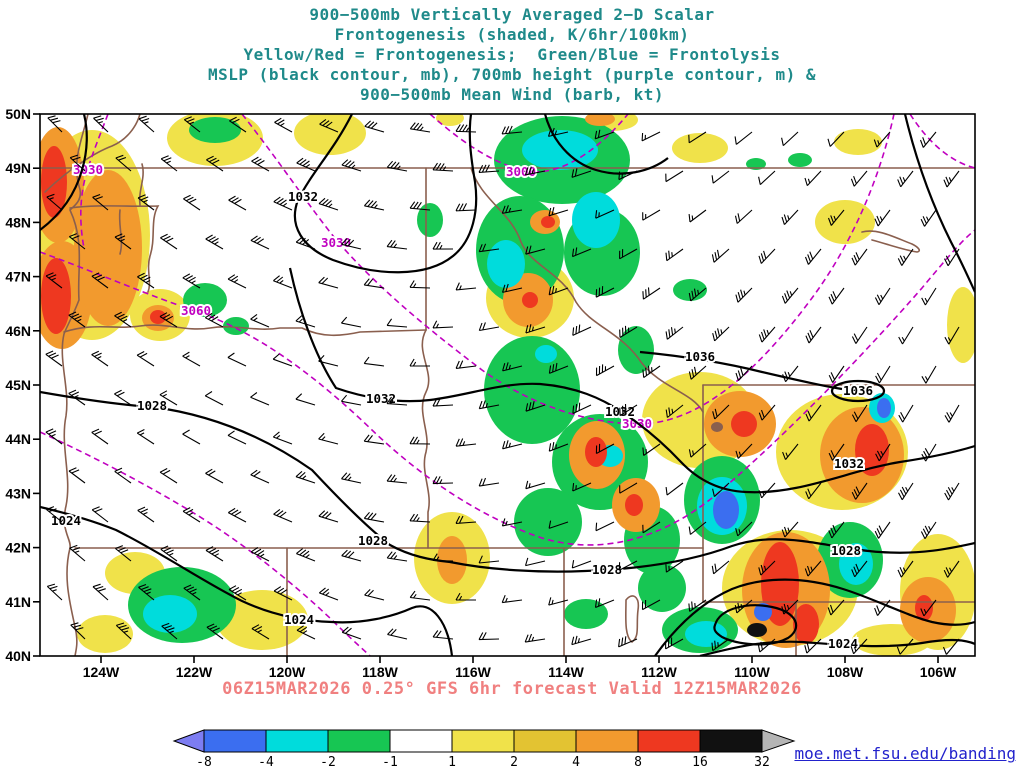  Describe the element at coordinates (512, 94) in the screenshot. I see `title-line: 900−500mb Mean Wind (barb, kt)` at that location.